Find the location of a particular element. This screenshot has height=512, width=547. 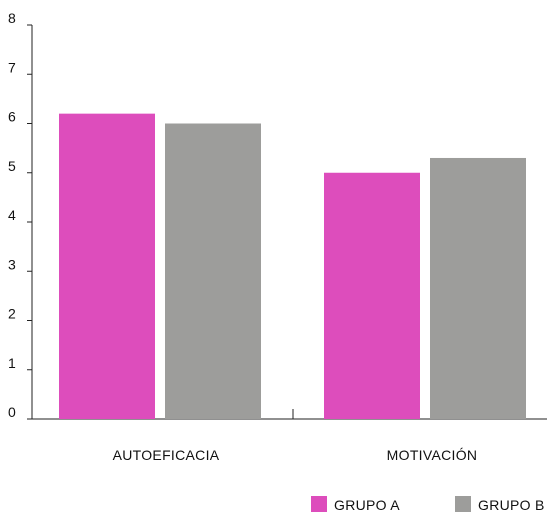

y-tick-label: 7 is located at coordinates (12, 67).